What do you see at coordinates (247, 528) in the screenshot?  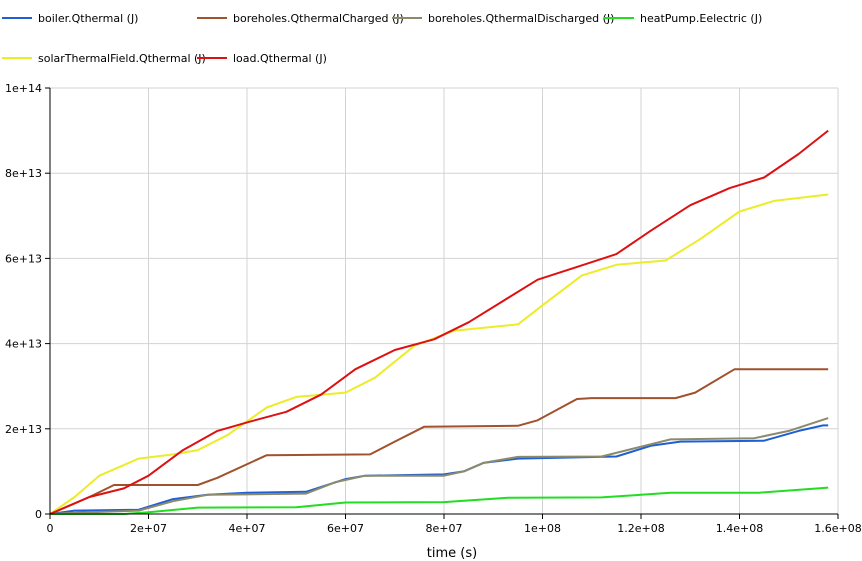 I see `x-tick-label: 4e+07` at bounding box center [247, 528].